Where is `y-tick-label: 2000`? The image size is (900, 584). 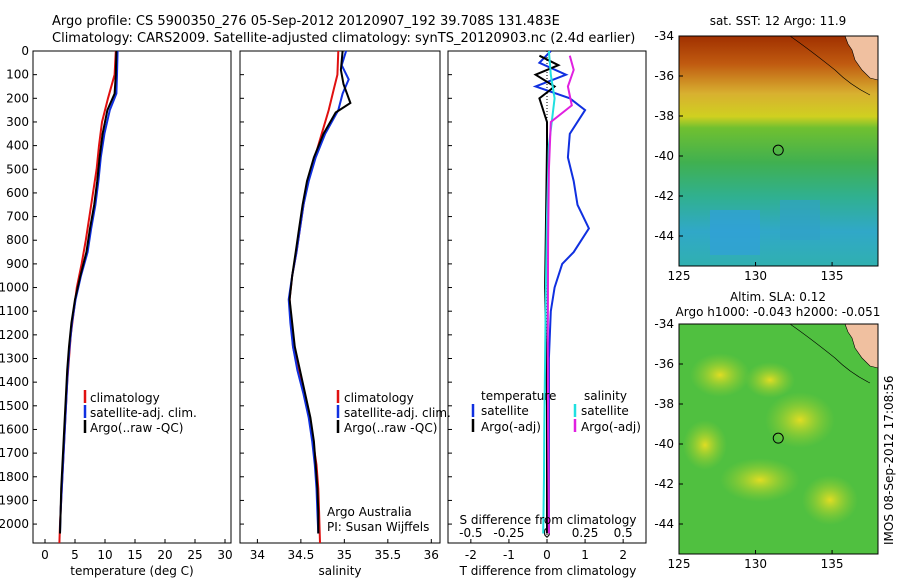 y-tick-label: 2000 is located at coordinates (14, 524).